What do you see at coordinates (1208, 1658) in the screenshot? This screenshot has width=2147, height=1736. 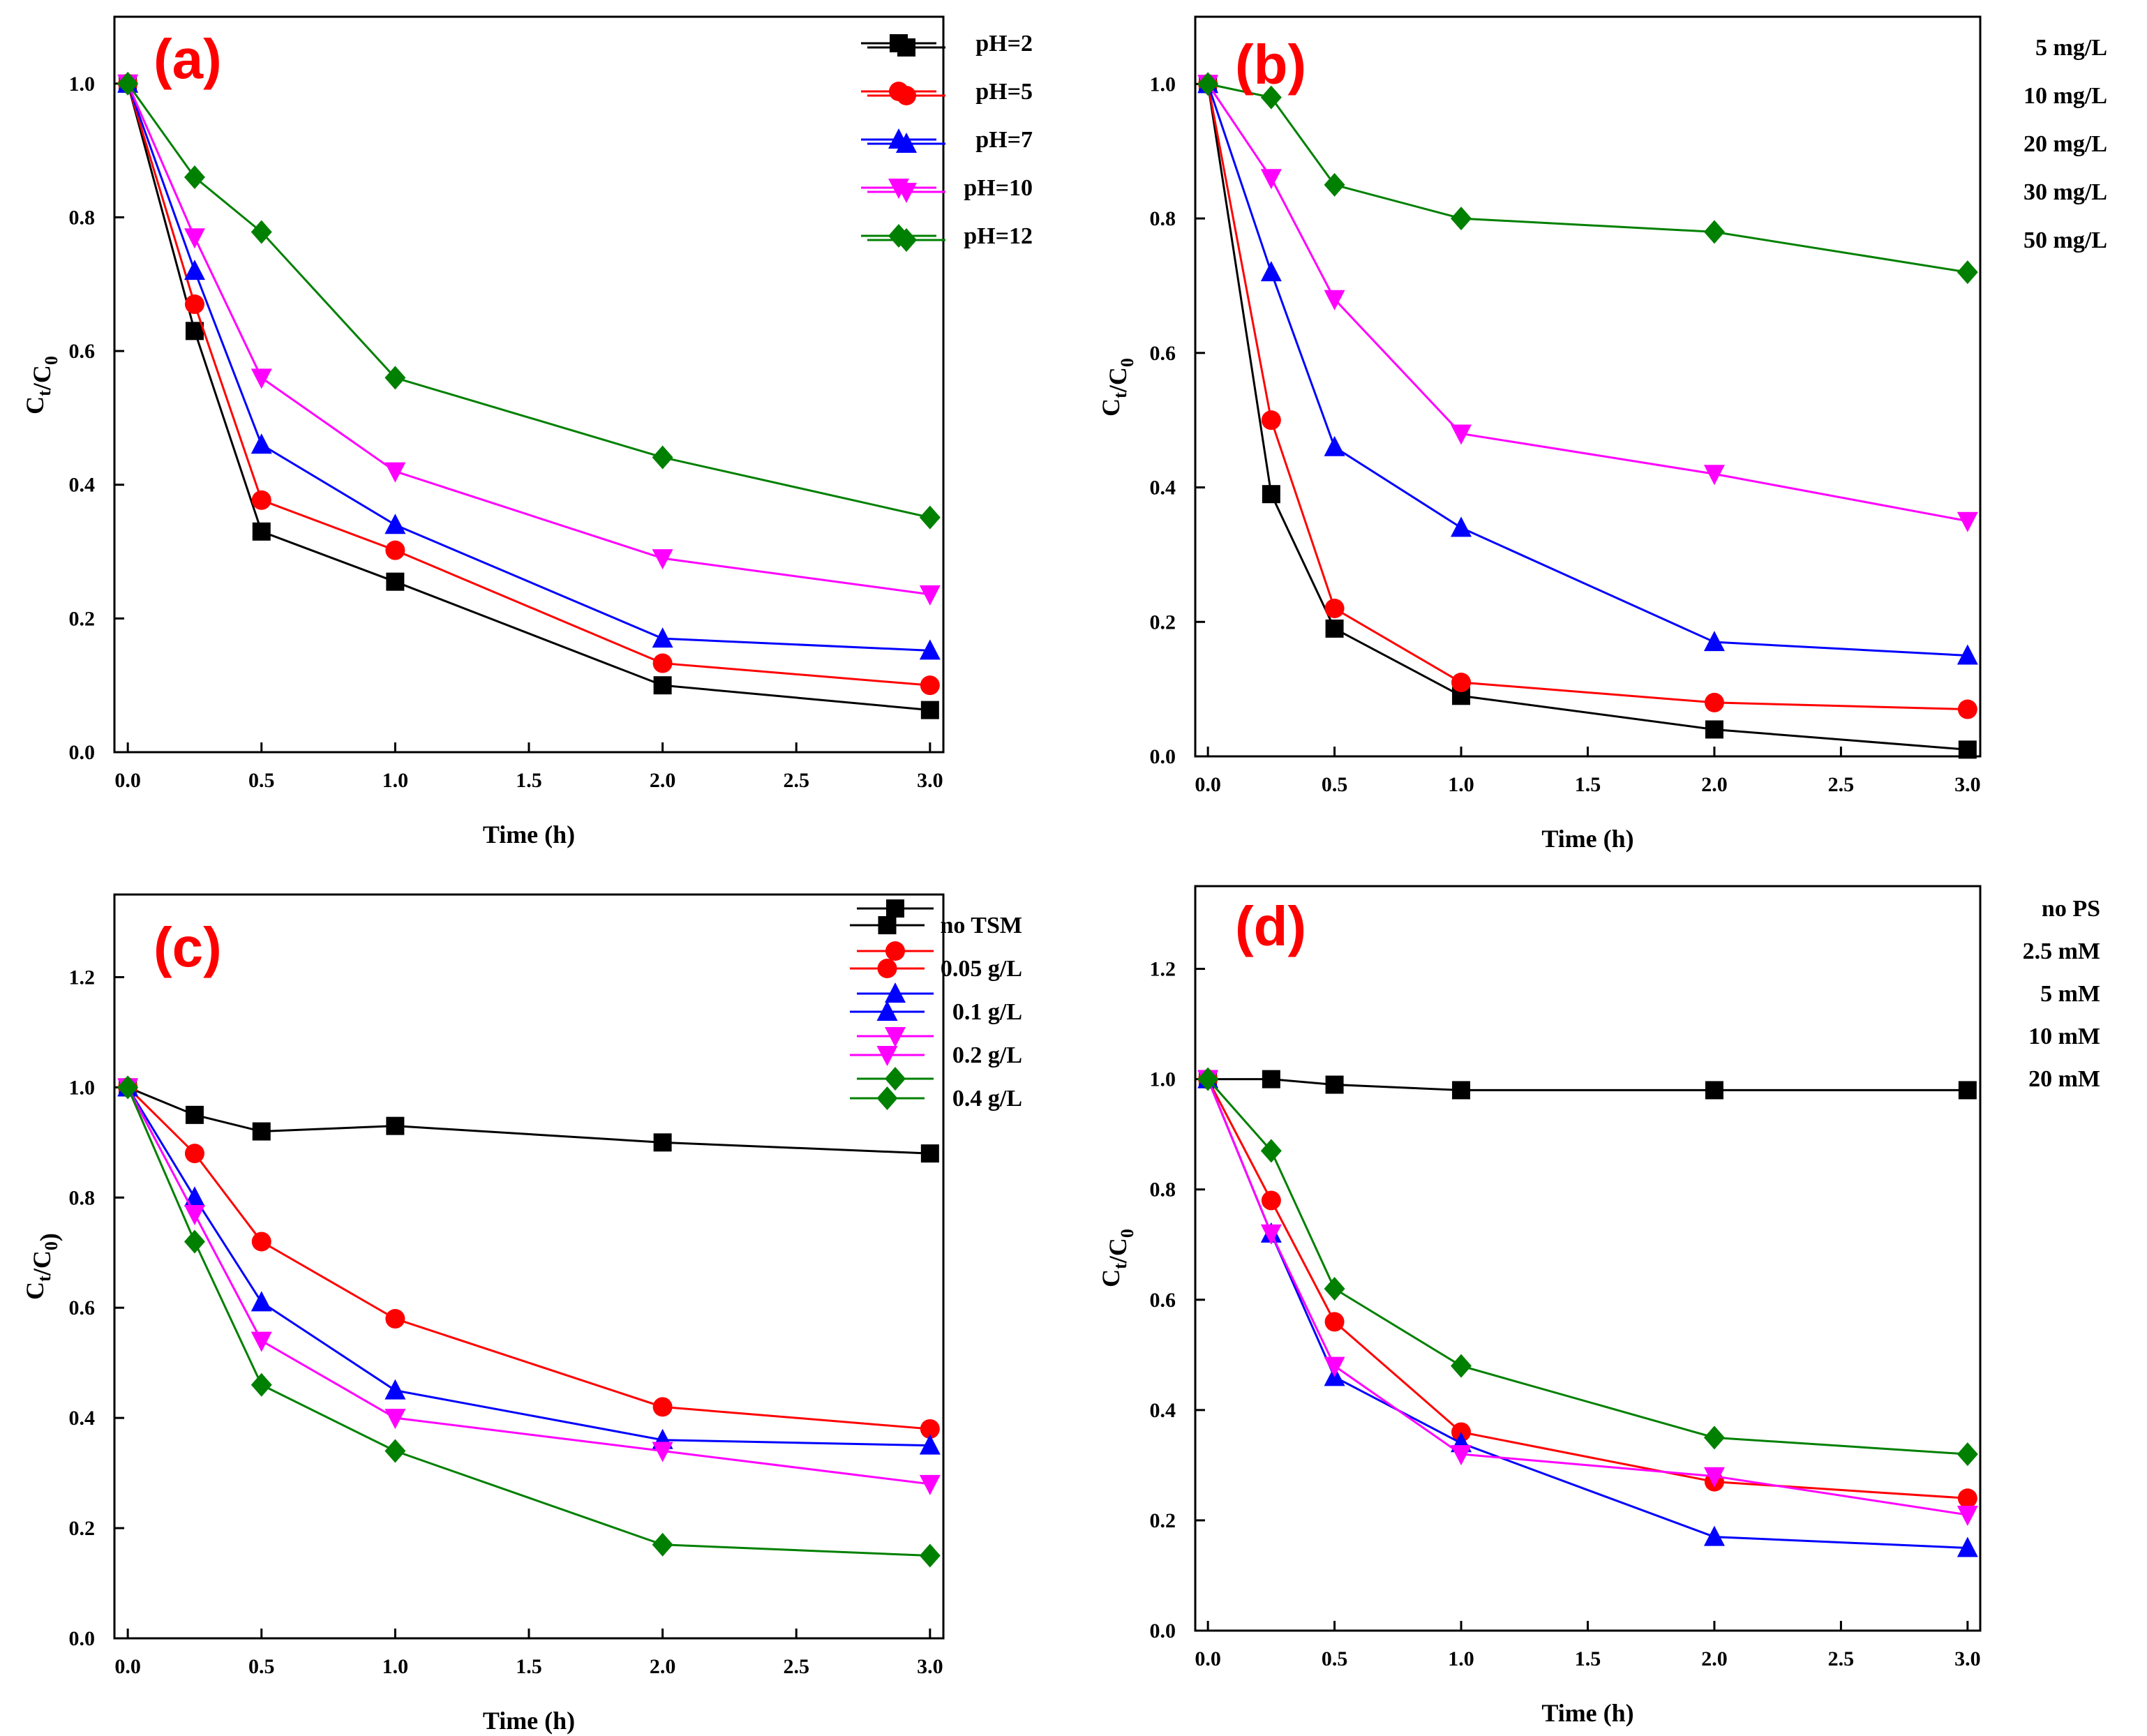 I see `chart-d-x-tick-label: 0.0` at bounding box center [1208, 1658].